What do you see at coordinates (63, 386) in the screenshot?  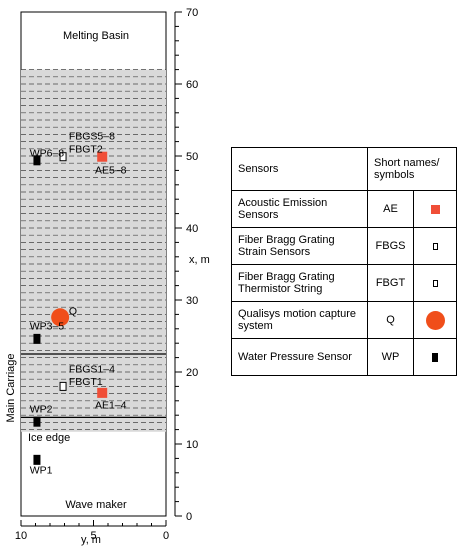 I see `fbgs1-4-marker` at bounding box center [63, 386].